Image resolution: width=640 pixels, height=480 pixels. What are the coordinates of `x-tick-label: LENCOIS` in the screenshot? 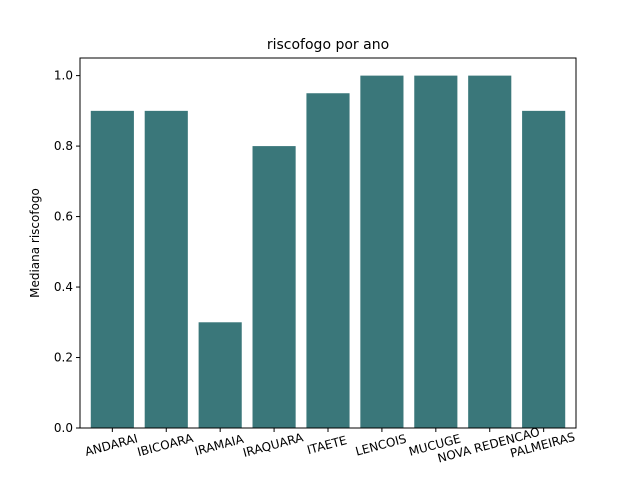 It's located at (381, 445).